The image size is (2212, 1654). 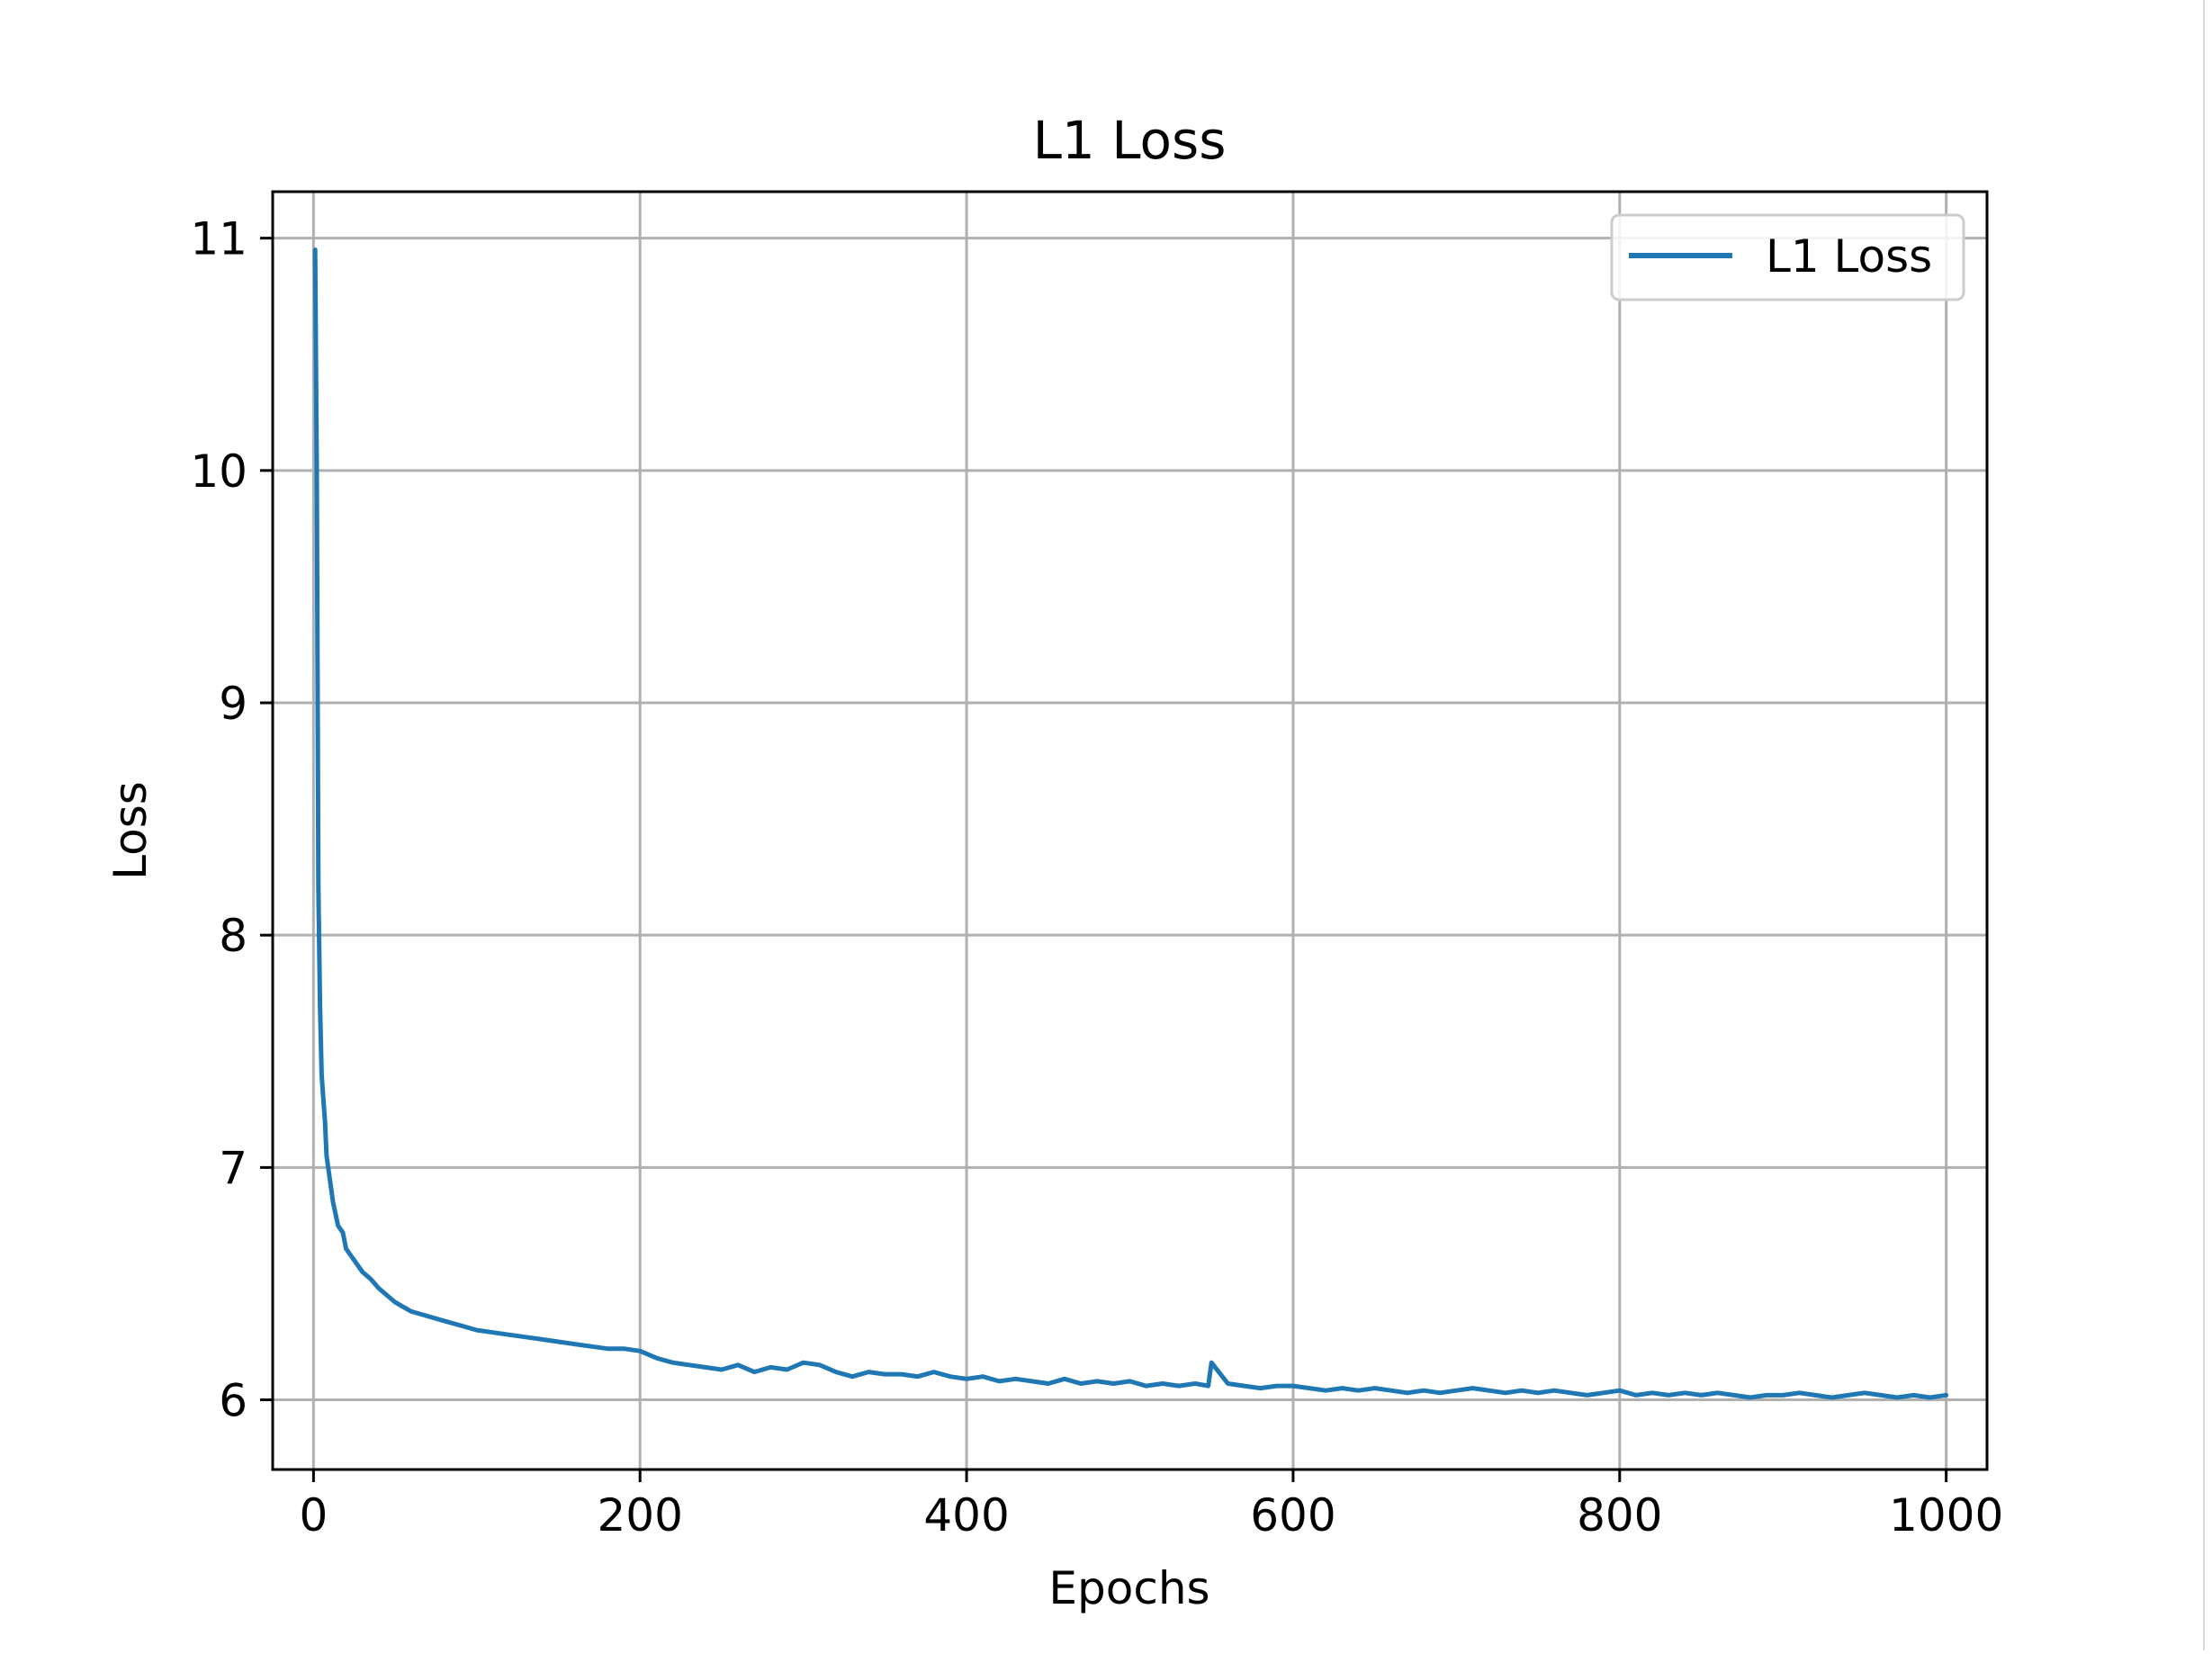 What do you see at coordinates (1946, 1515) in the screenshot?
I see `x-tick-label-1000: 1000` at bounding box center [1946, 1515].